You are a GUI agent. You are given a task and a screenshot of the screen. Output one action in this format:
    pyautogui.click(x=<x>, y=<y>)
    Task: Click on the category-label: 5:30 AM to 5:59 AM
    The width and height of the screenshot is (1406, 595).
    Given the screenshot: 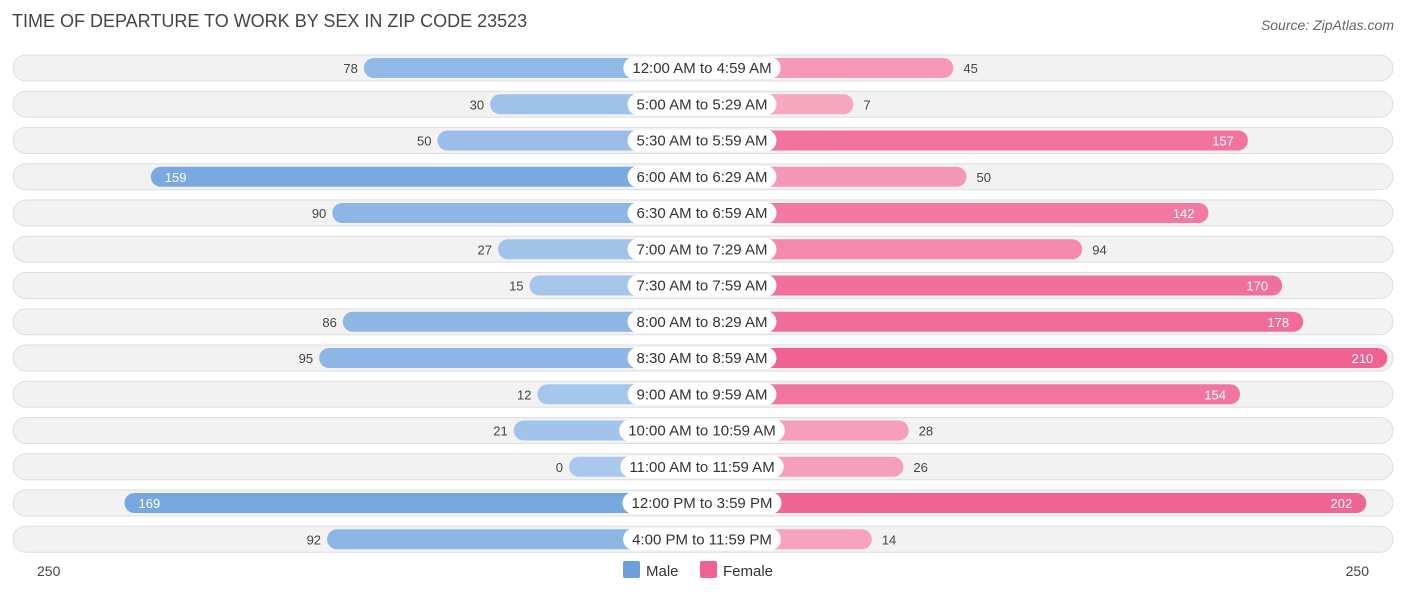 What is the action you would take?
    pyautogui.click(x=702, y=141)
    